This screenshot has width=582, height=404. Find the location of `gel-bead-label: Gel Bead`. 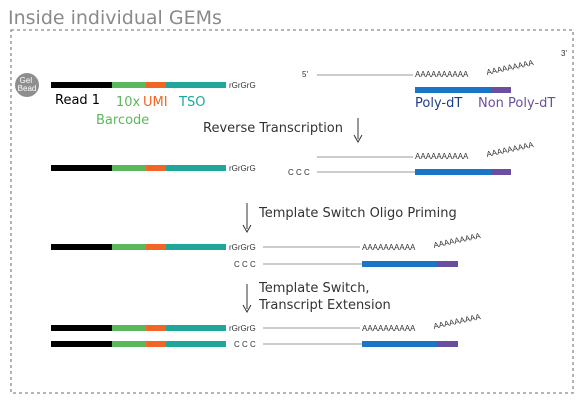

gel-bead-label: Gel Bead is located at coordinates (27, 84).